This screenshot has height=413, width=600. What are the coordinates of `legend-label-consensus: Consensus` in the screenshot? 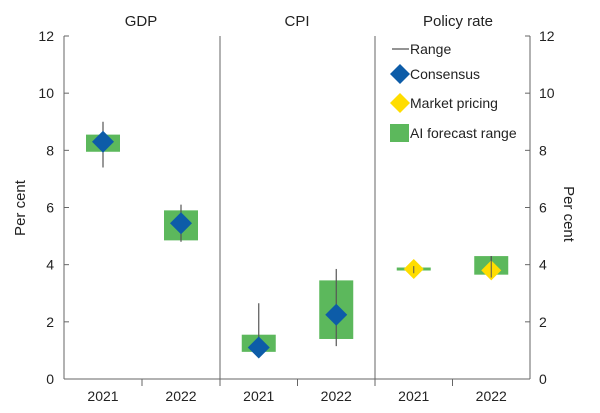 It's located at (445, 74).